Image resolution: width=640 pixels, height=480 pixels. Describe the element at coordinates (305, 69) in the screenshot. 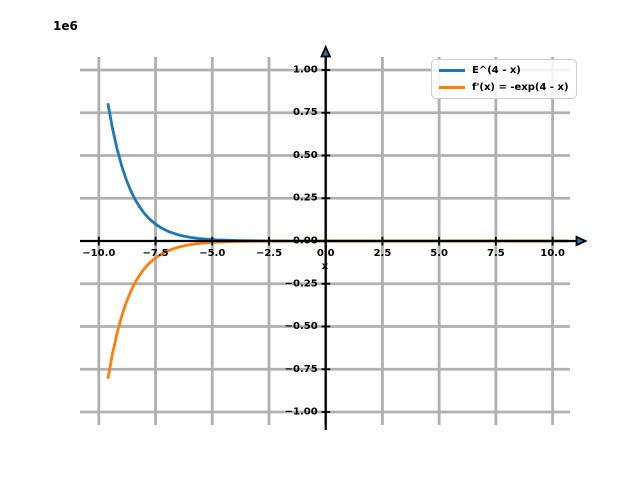

I see `y-tick-label: 1.00` at that location.